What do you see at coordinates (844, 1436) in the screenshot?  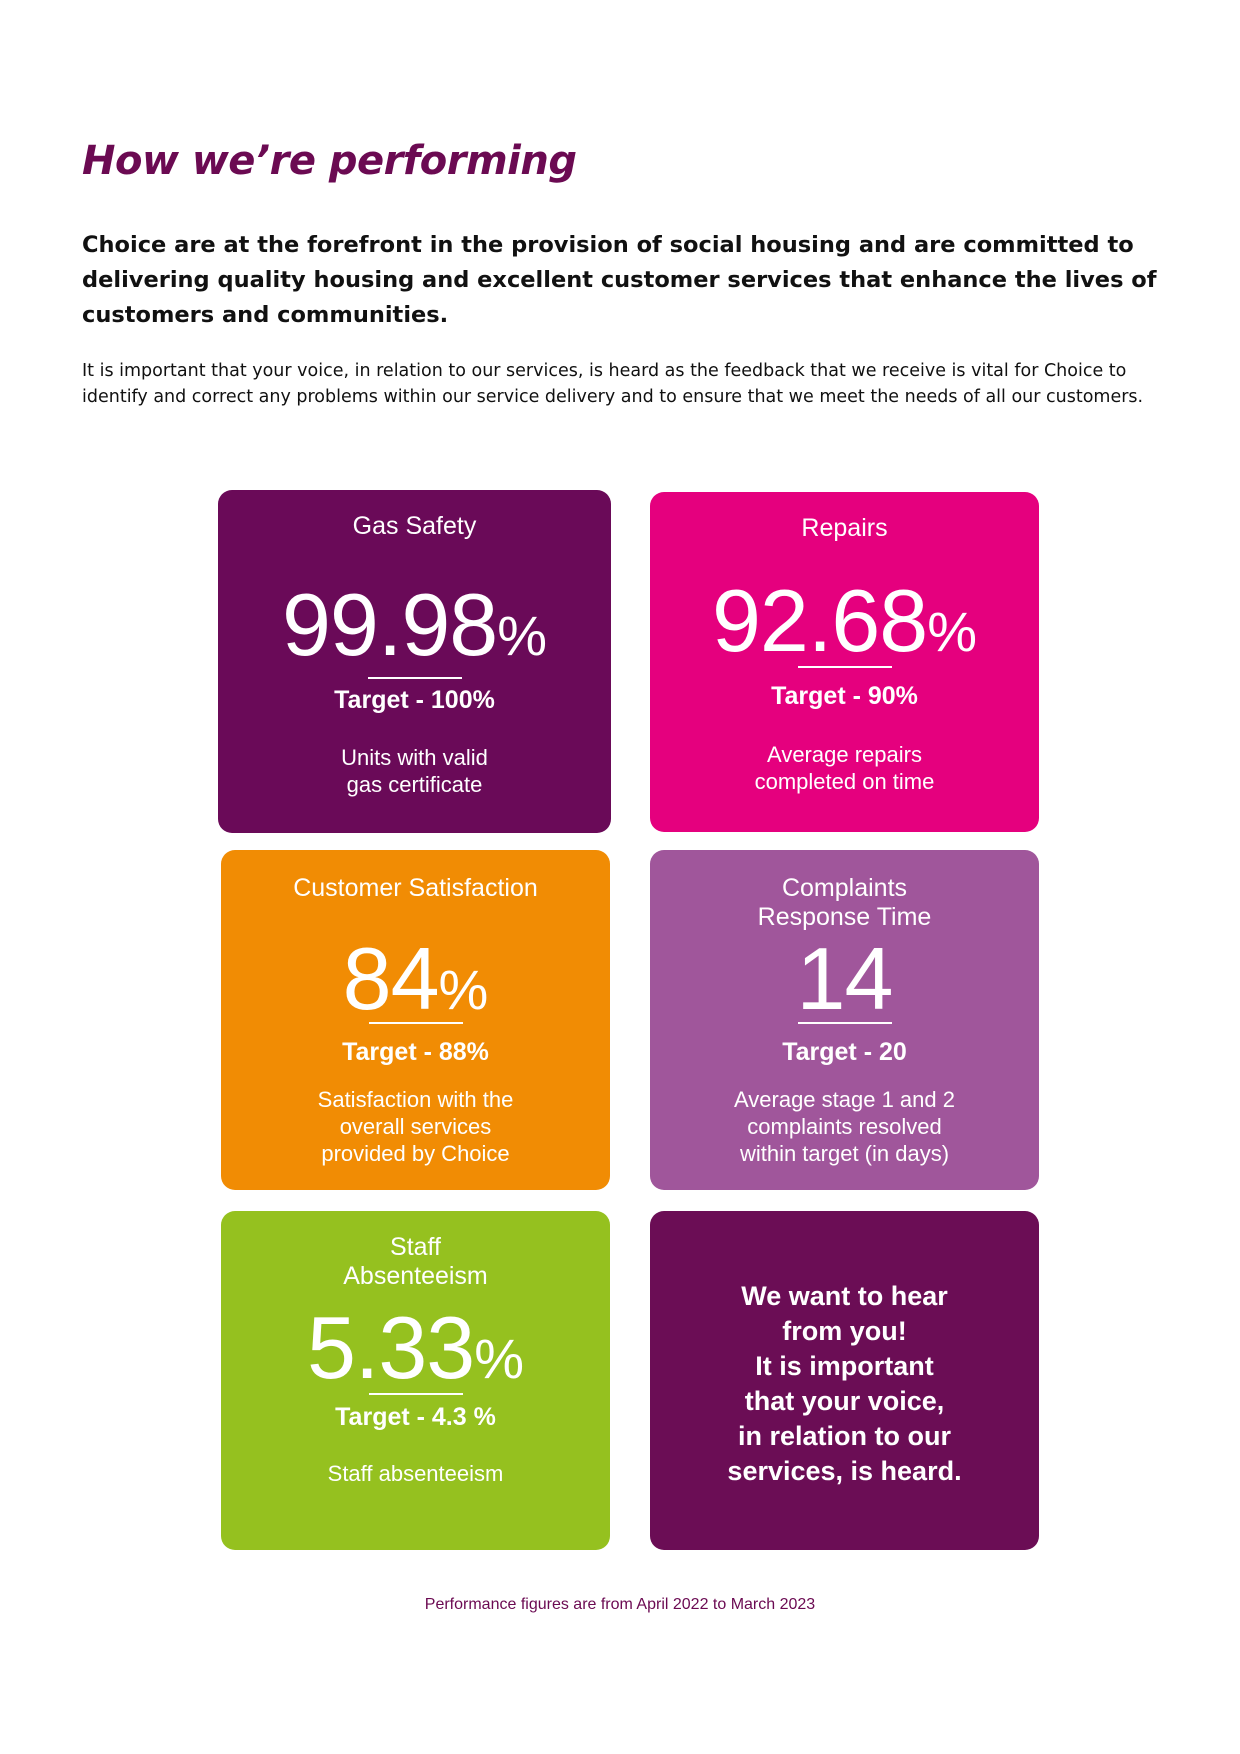 I see `callout-line: in relation to our` at bounding box center [844, 1436].